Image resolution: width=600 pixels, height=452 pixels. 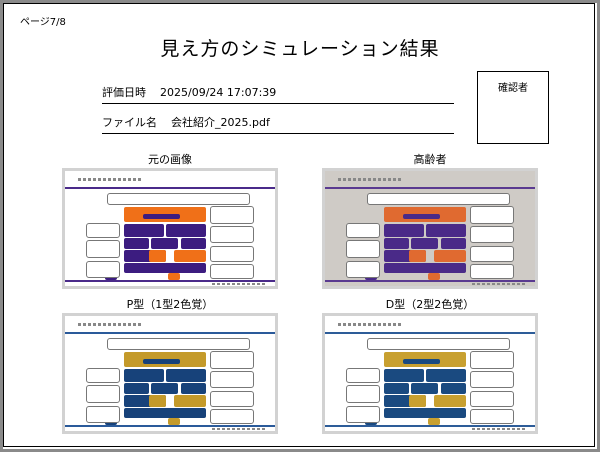 I want to click on thumbnail-original, so click(x=170, y=228).